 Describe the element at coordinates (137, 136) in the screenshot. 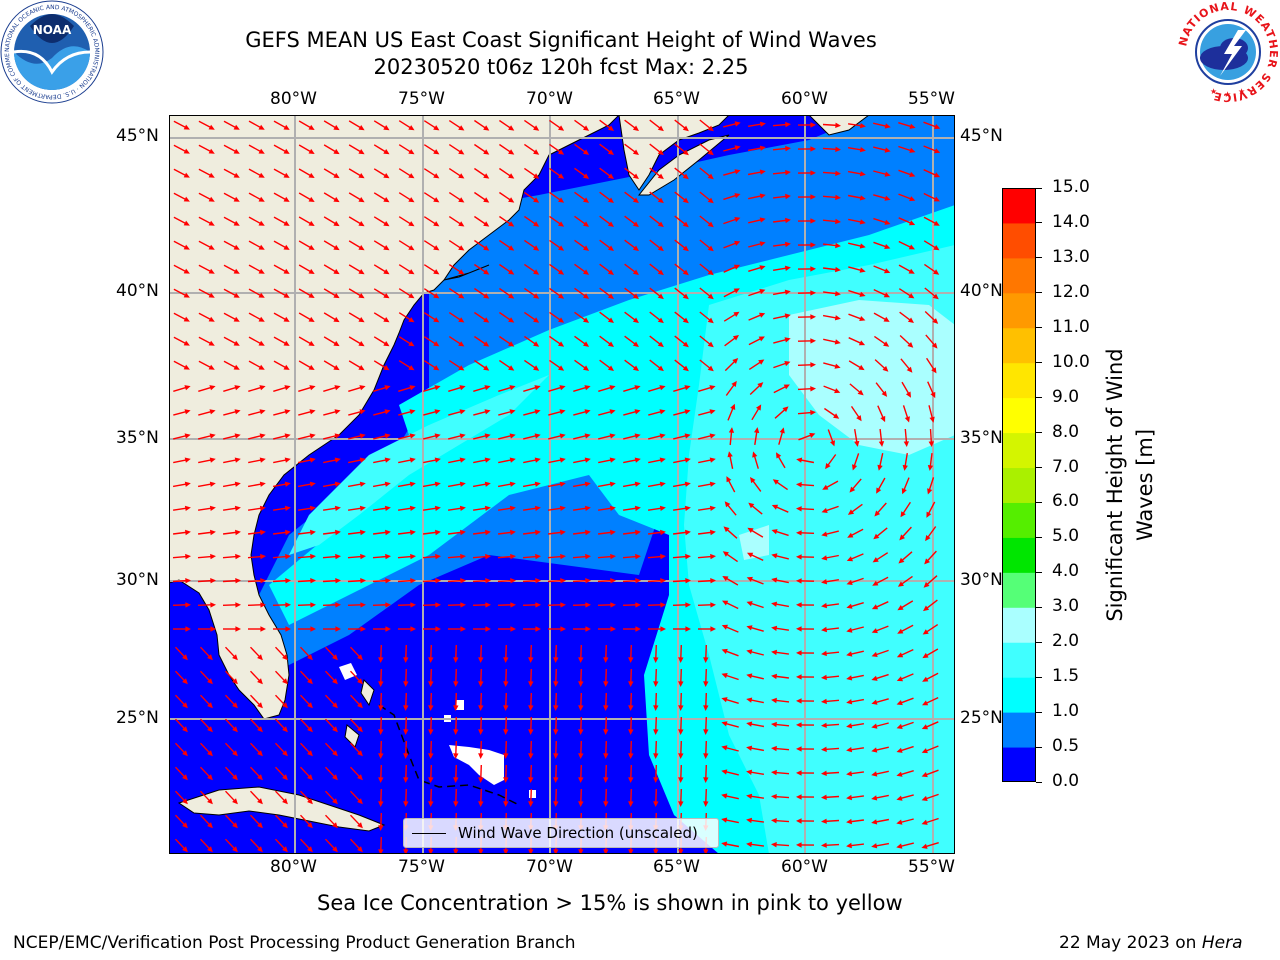

I see `lat-label-left-45n: 45°N` at that location.